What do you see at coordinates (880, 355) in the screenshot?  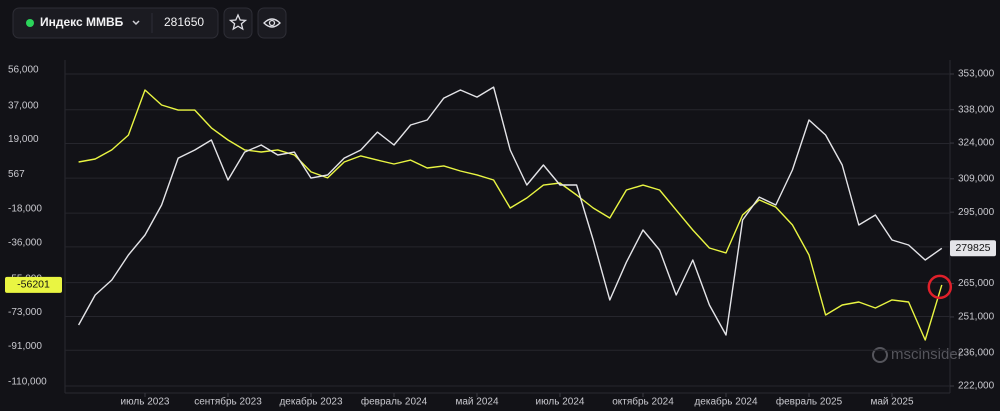 I see `watermark-logo` at bounding box center [880, 355].